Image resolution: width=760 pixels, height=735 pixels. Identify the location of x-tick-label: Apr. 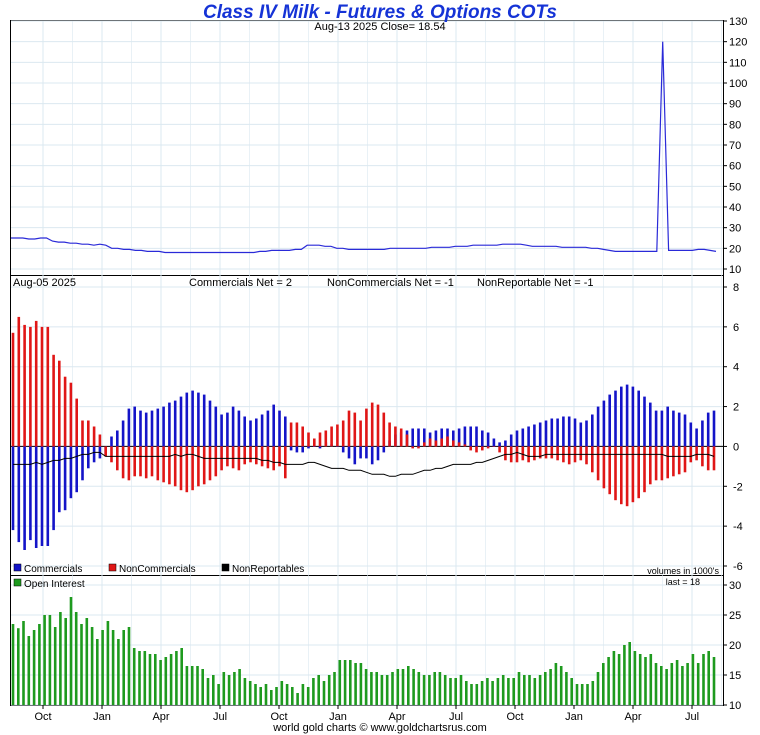
(160, 717).